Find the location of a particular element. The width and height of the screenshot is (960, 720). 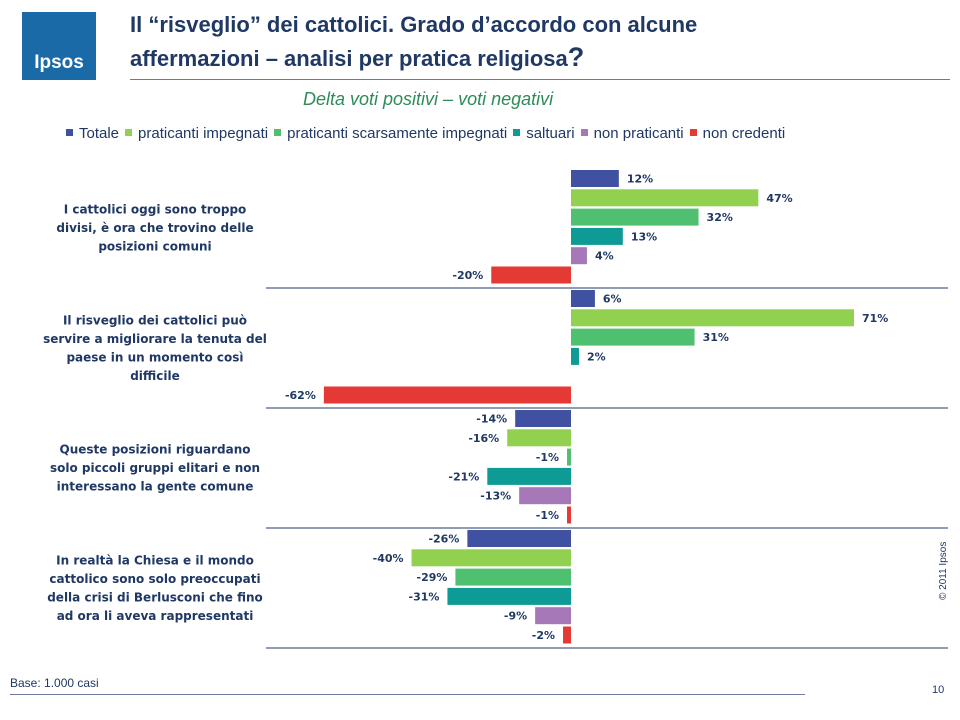

legend-item: non praticanti is located at coordinates (632, 133).